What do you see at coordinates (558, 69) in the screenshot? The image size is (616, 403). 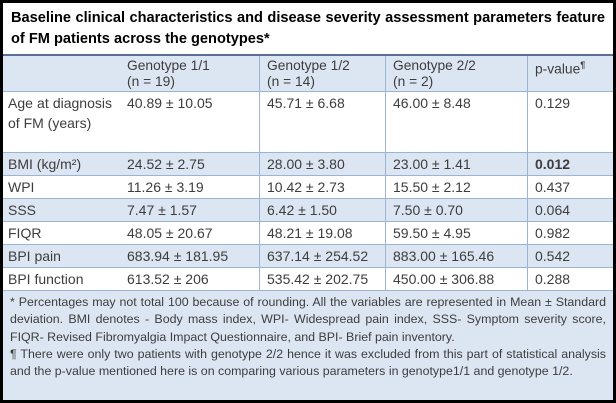 I see `header-p-value-label: p-value` at bounding box center [558, 69].